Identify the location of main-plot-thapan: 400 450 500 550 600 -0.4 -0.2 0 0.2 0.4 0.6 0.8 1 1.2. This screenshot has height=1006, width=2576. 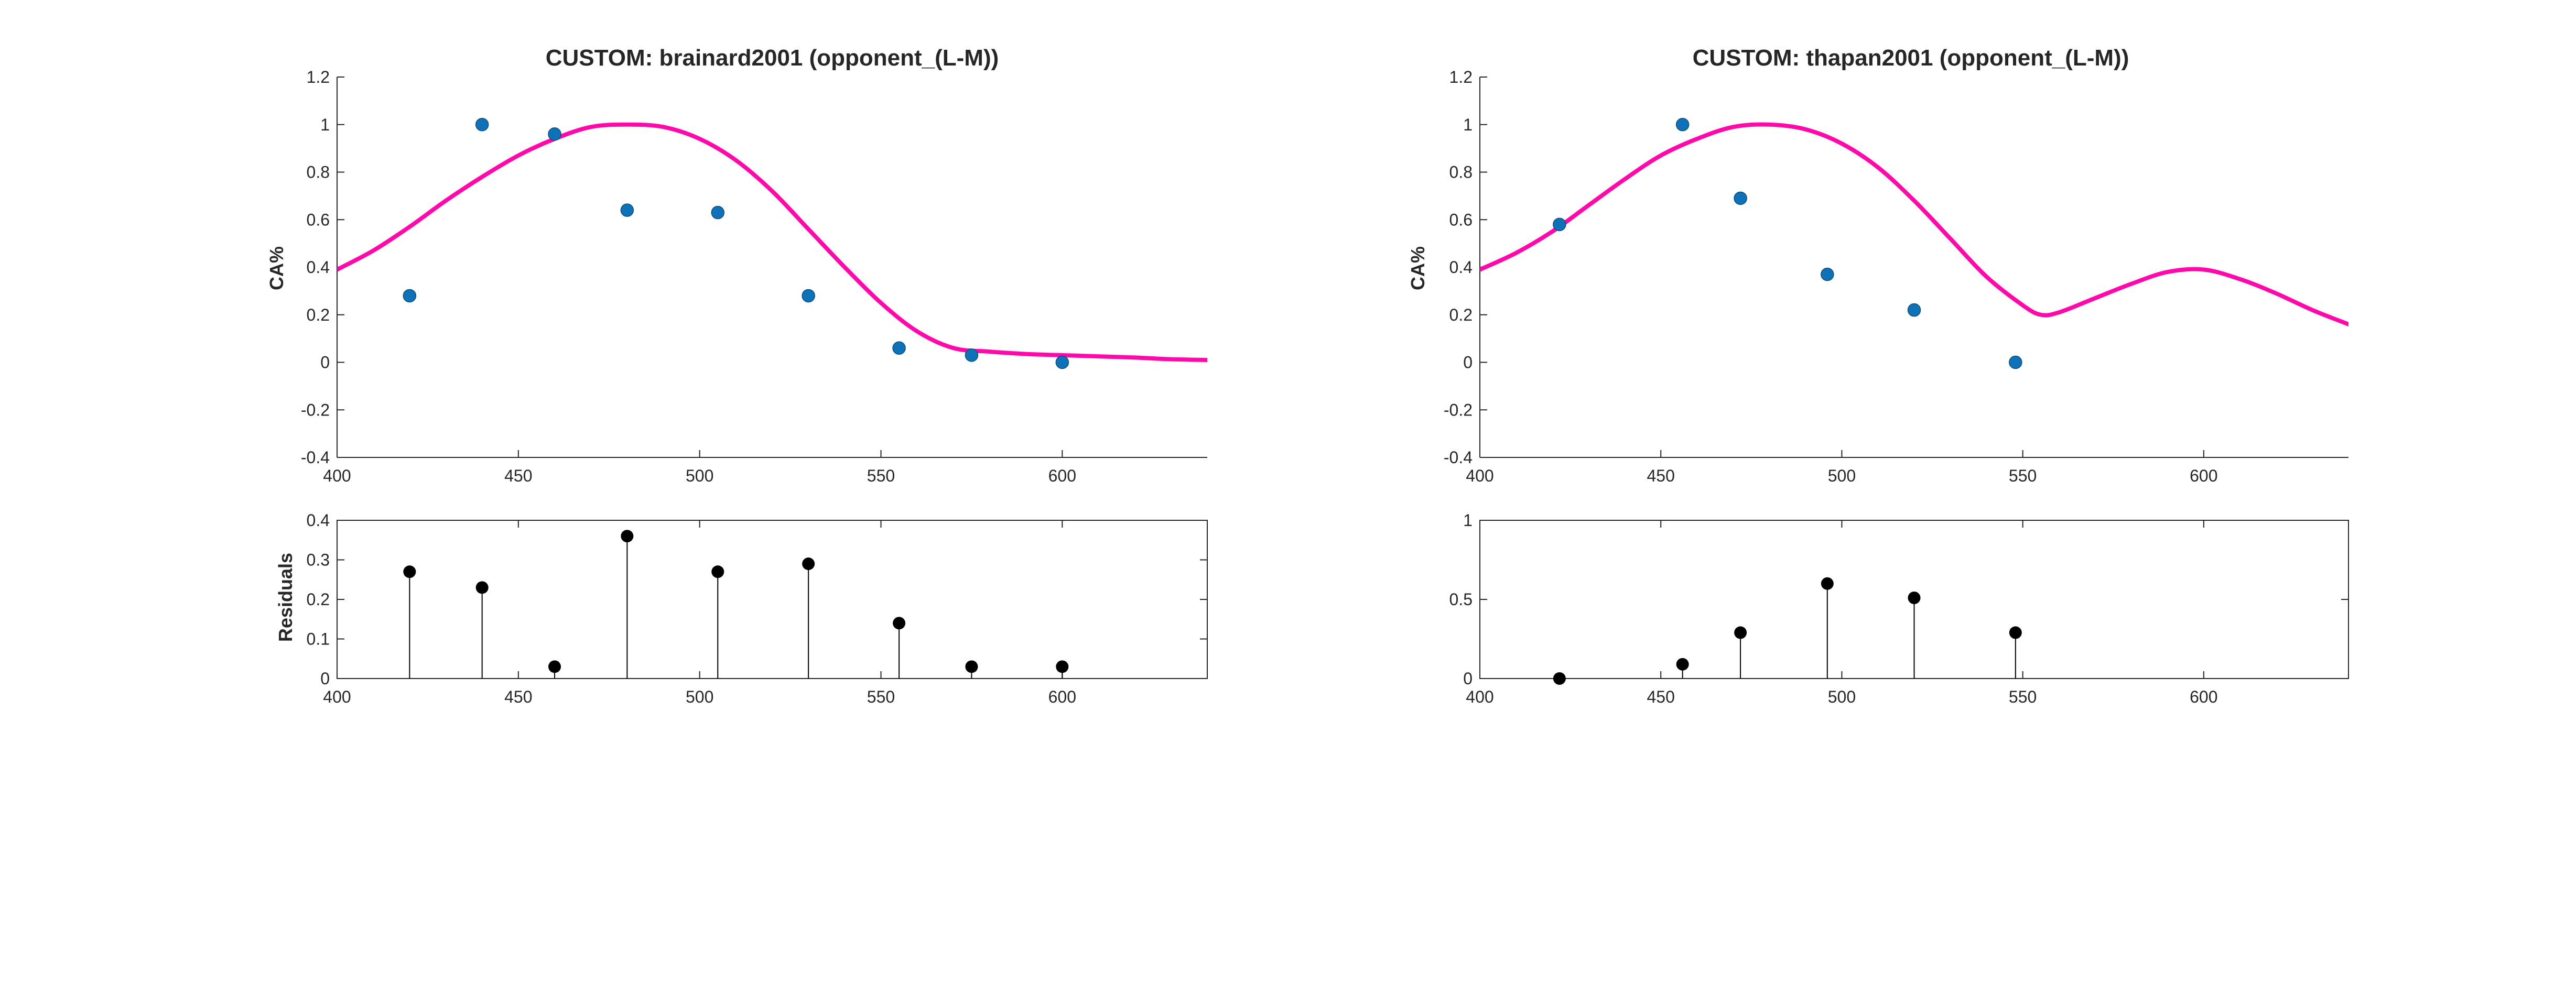
(1896, 276).